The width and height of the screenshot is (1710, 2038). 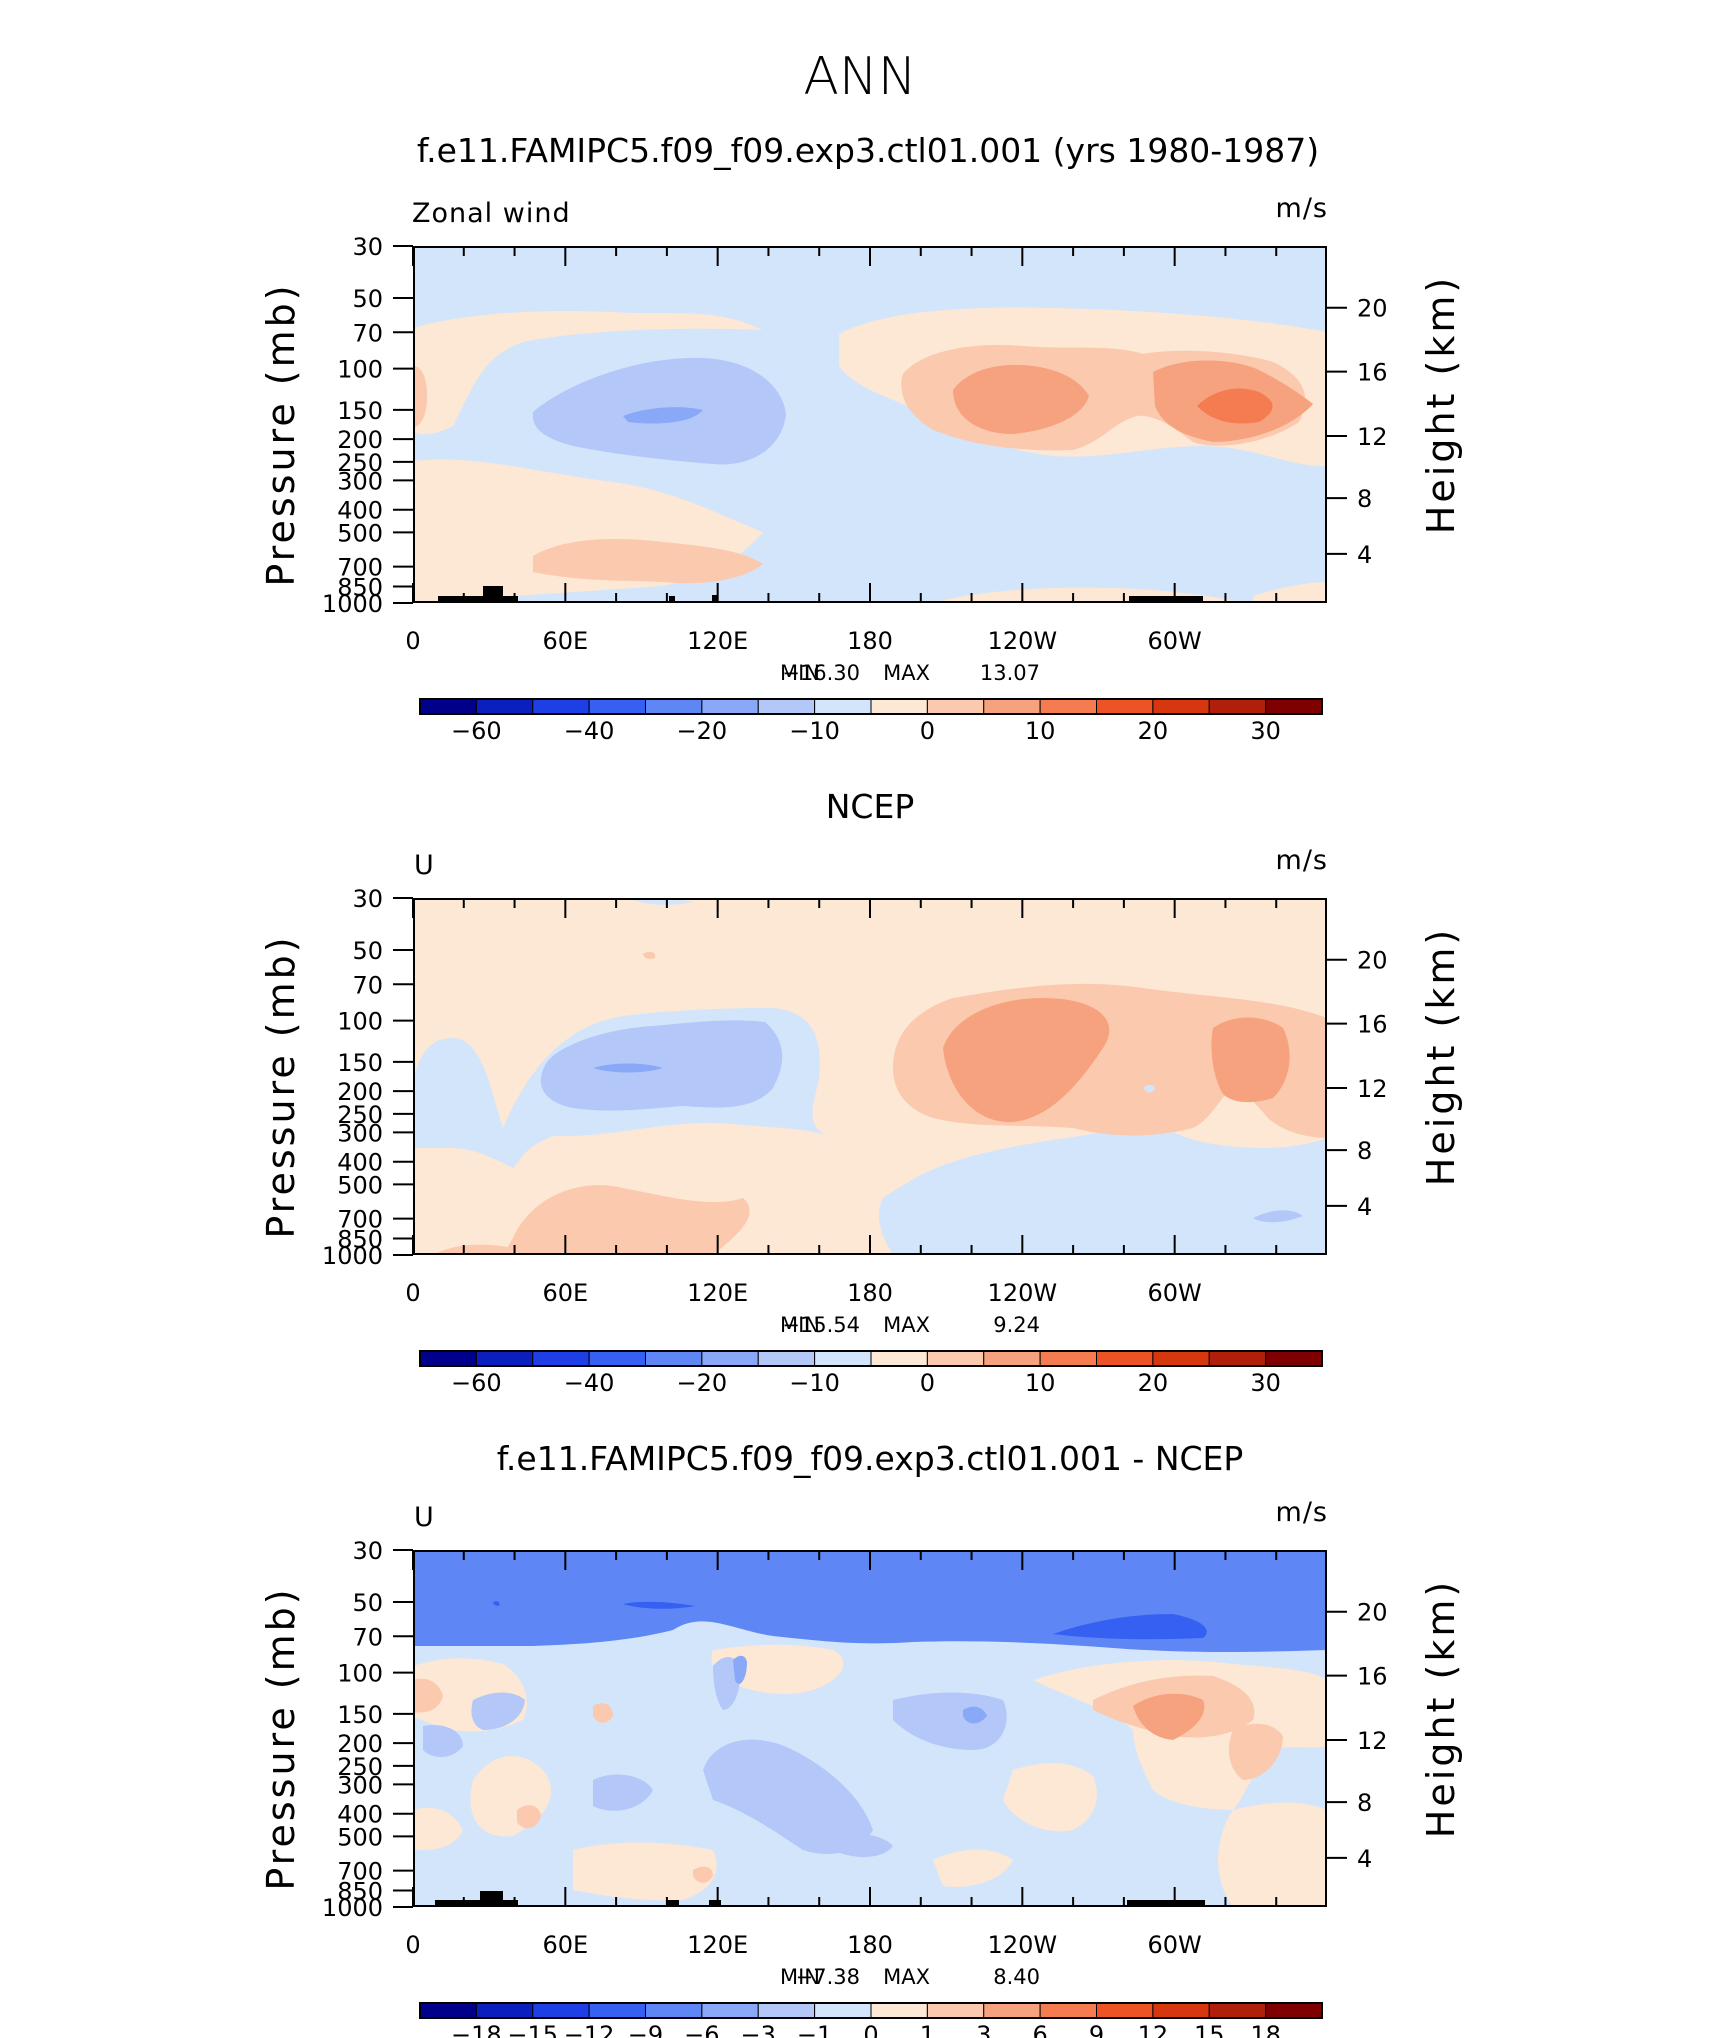 What do you see at coordinates (1209, 2029) in the screenshot?
I see `colorbar-label: 15` at bounding box center [1209, 2029].